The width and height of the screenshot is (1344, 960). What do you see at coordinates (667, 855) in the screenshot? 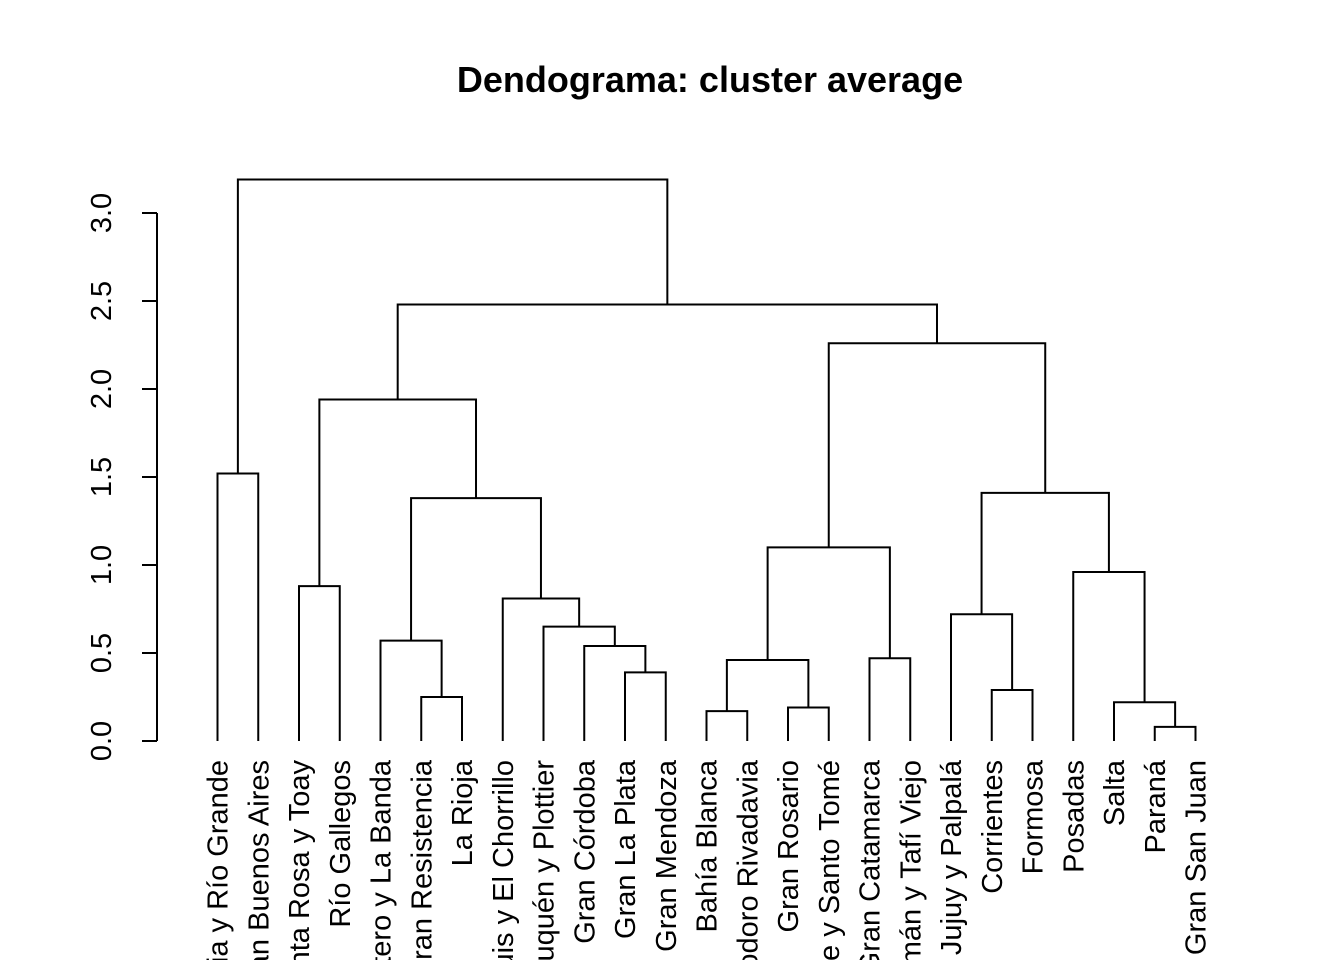
I see `leaf-label: Gran Mendoza` at bounding box center [667, 855].